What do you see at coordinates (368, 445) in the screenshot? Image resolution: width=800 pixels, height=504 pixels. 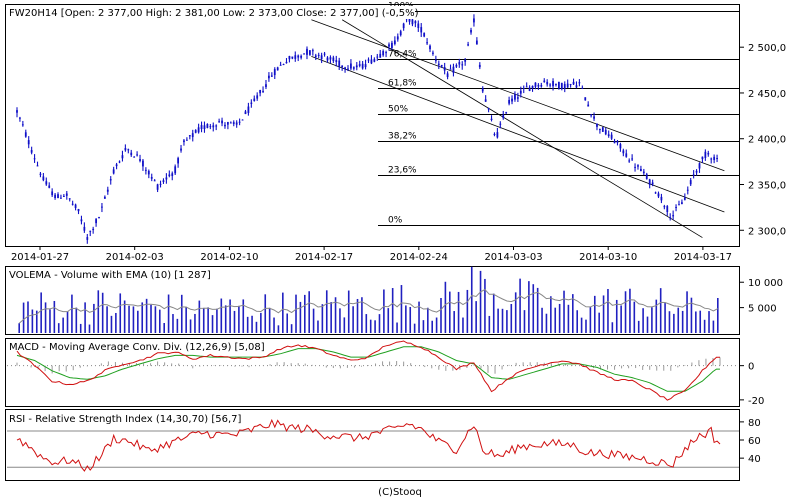 I see `rsi-line` at bounding box center [368, 445].